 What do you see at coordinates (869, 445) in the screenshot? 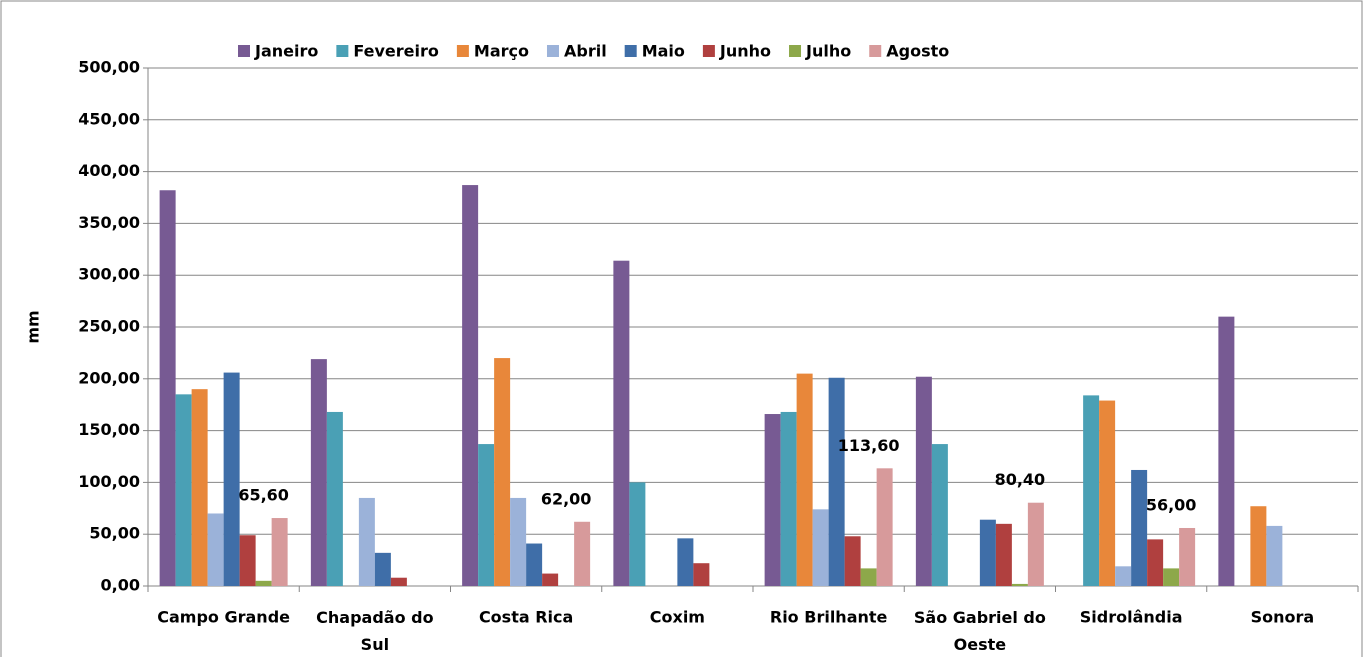
I see `data-label: 113,60` at bounding box center [869, 445].